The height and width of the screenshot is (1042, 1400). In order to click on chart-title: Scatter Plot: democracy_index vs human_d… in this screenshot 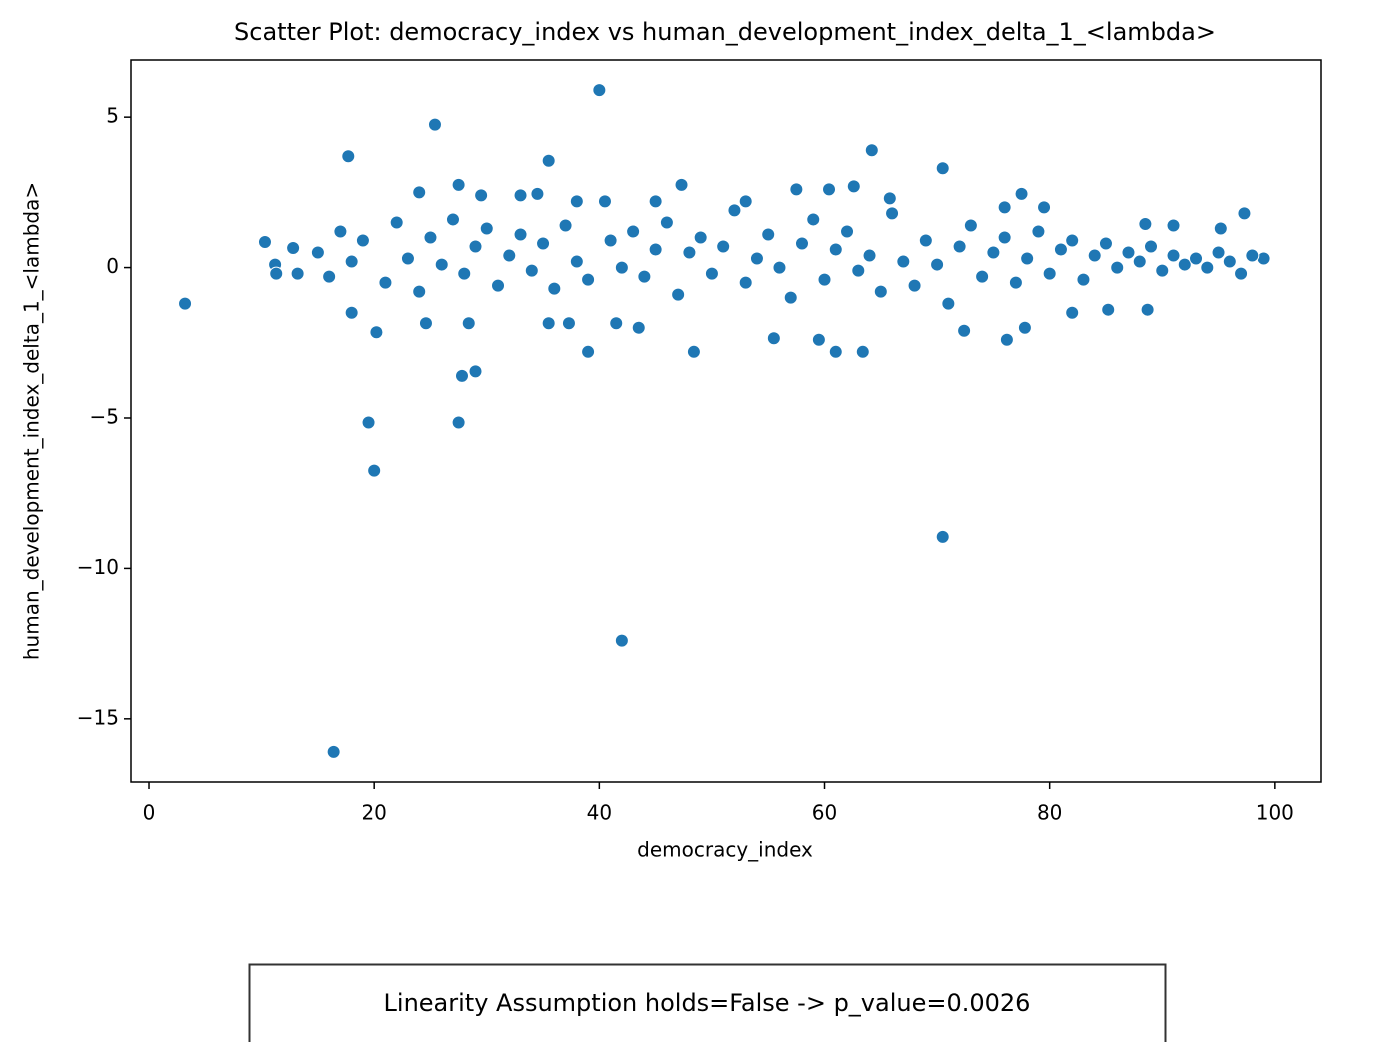, I will do `click(725, 32)`.